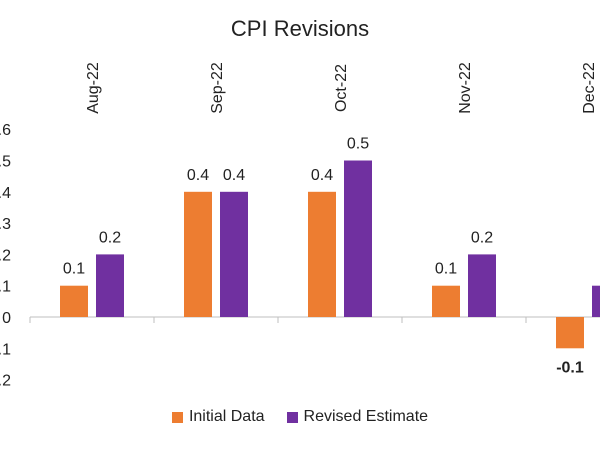  I want to click on chart-title: CPI Revisions, so click(300, 28).